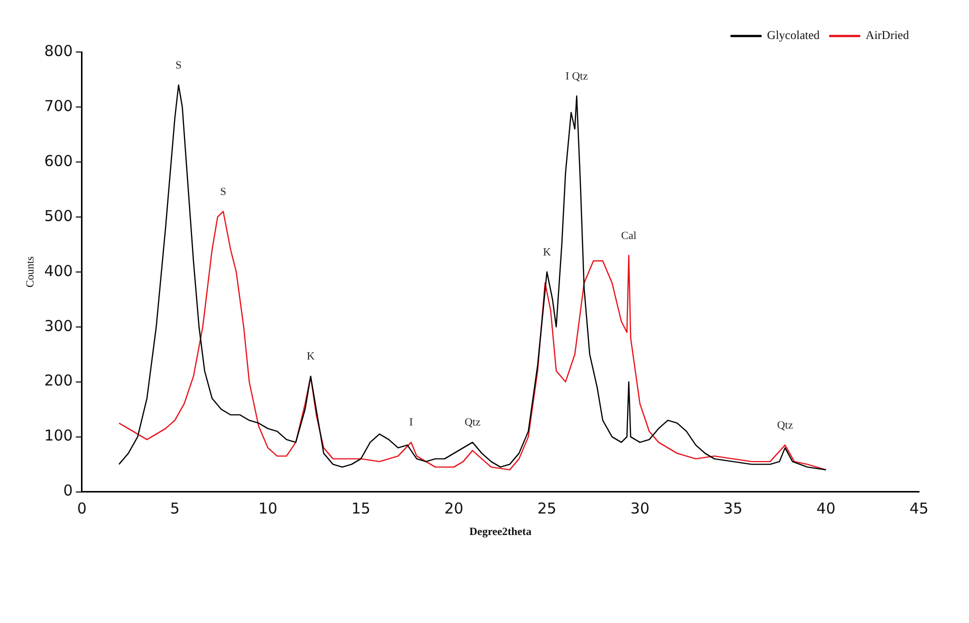 The width and height of the screenshot is (969, 623). I want to click on x-tick-label: 40, so click(826, 509).